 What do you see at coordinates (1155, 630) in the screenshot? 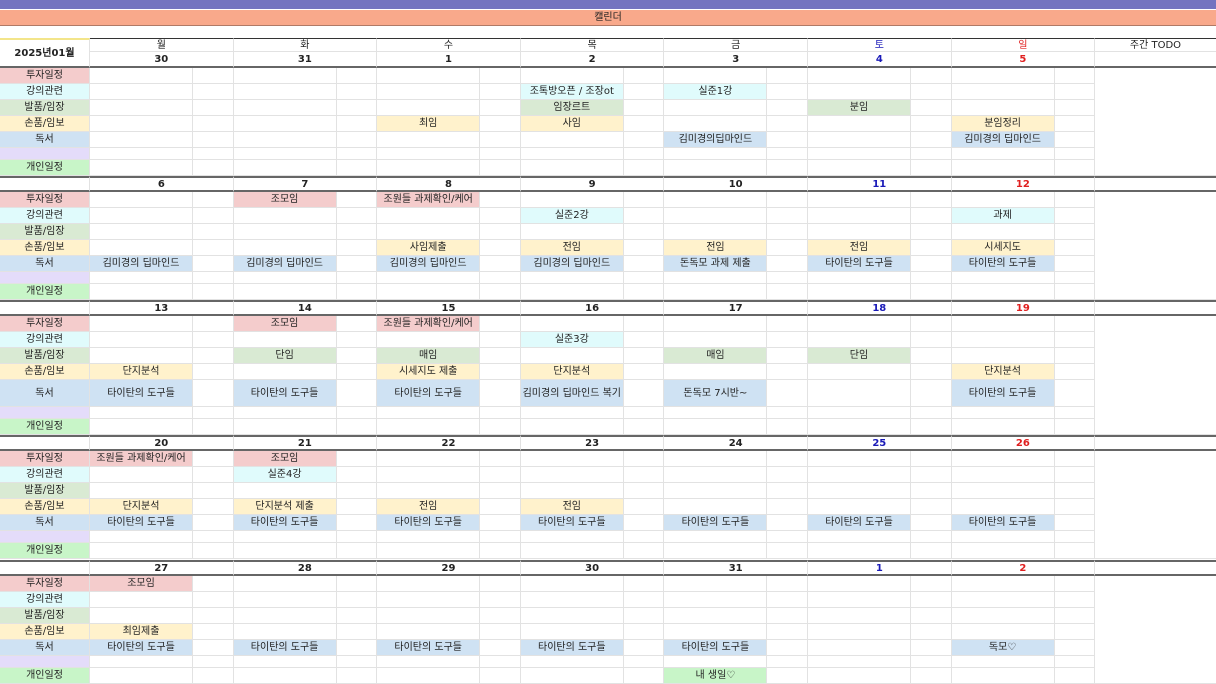
I see `weekly-todo-cell` at bounding box center [1155, 630].